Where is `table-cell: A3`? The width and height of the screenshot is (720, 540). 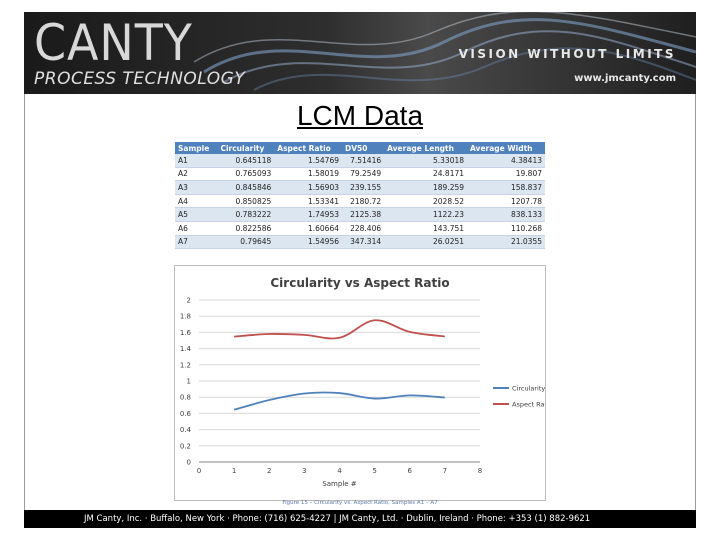 table-cell: A3 is located at coordinates (196, 187).